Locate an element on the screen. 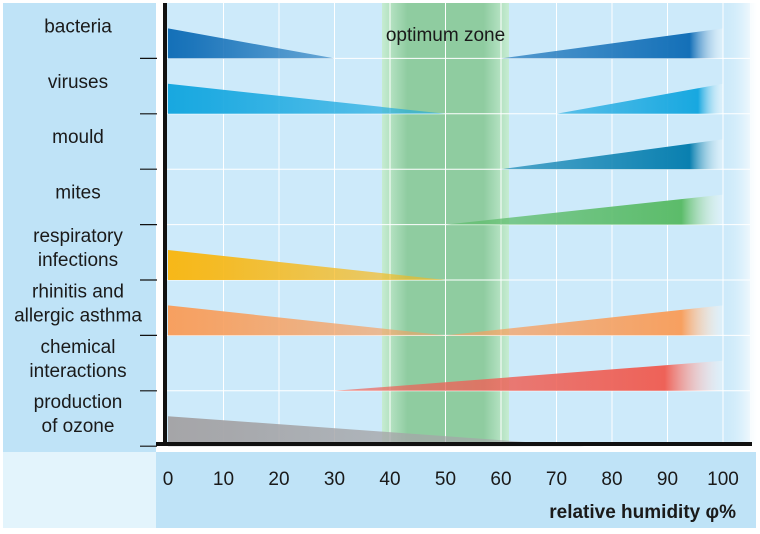 The width and height of the screenshot is (760, 534). x-tick-label: 80 is located at coordinates (611, 479).